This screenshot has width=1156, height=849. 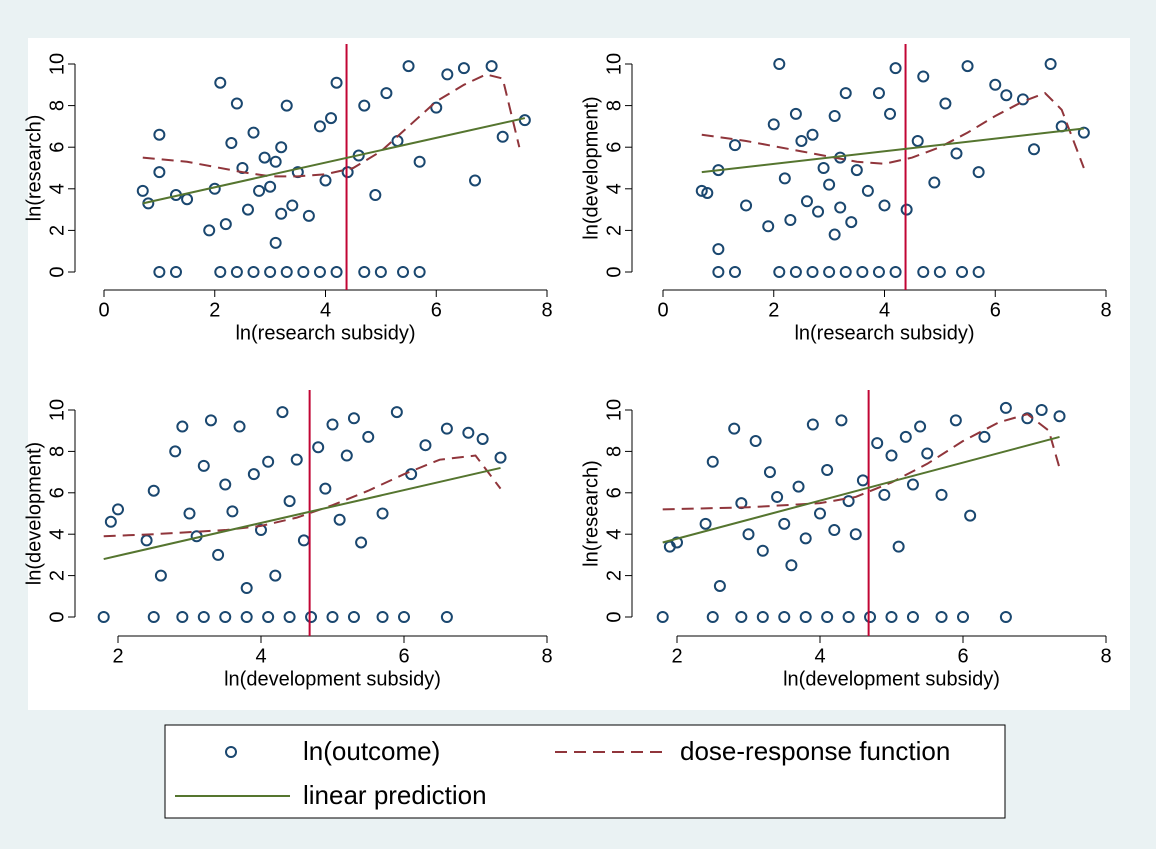 What do you see at coordinates (614, 575) in the screenshot?
I see `y-tick-label: 2` at bounding box center [614, 575].